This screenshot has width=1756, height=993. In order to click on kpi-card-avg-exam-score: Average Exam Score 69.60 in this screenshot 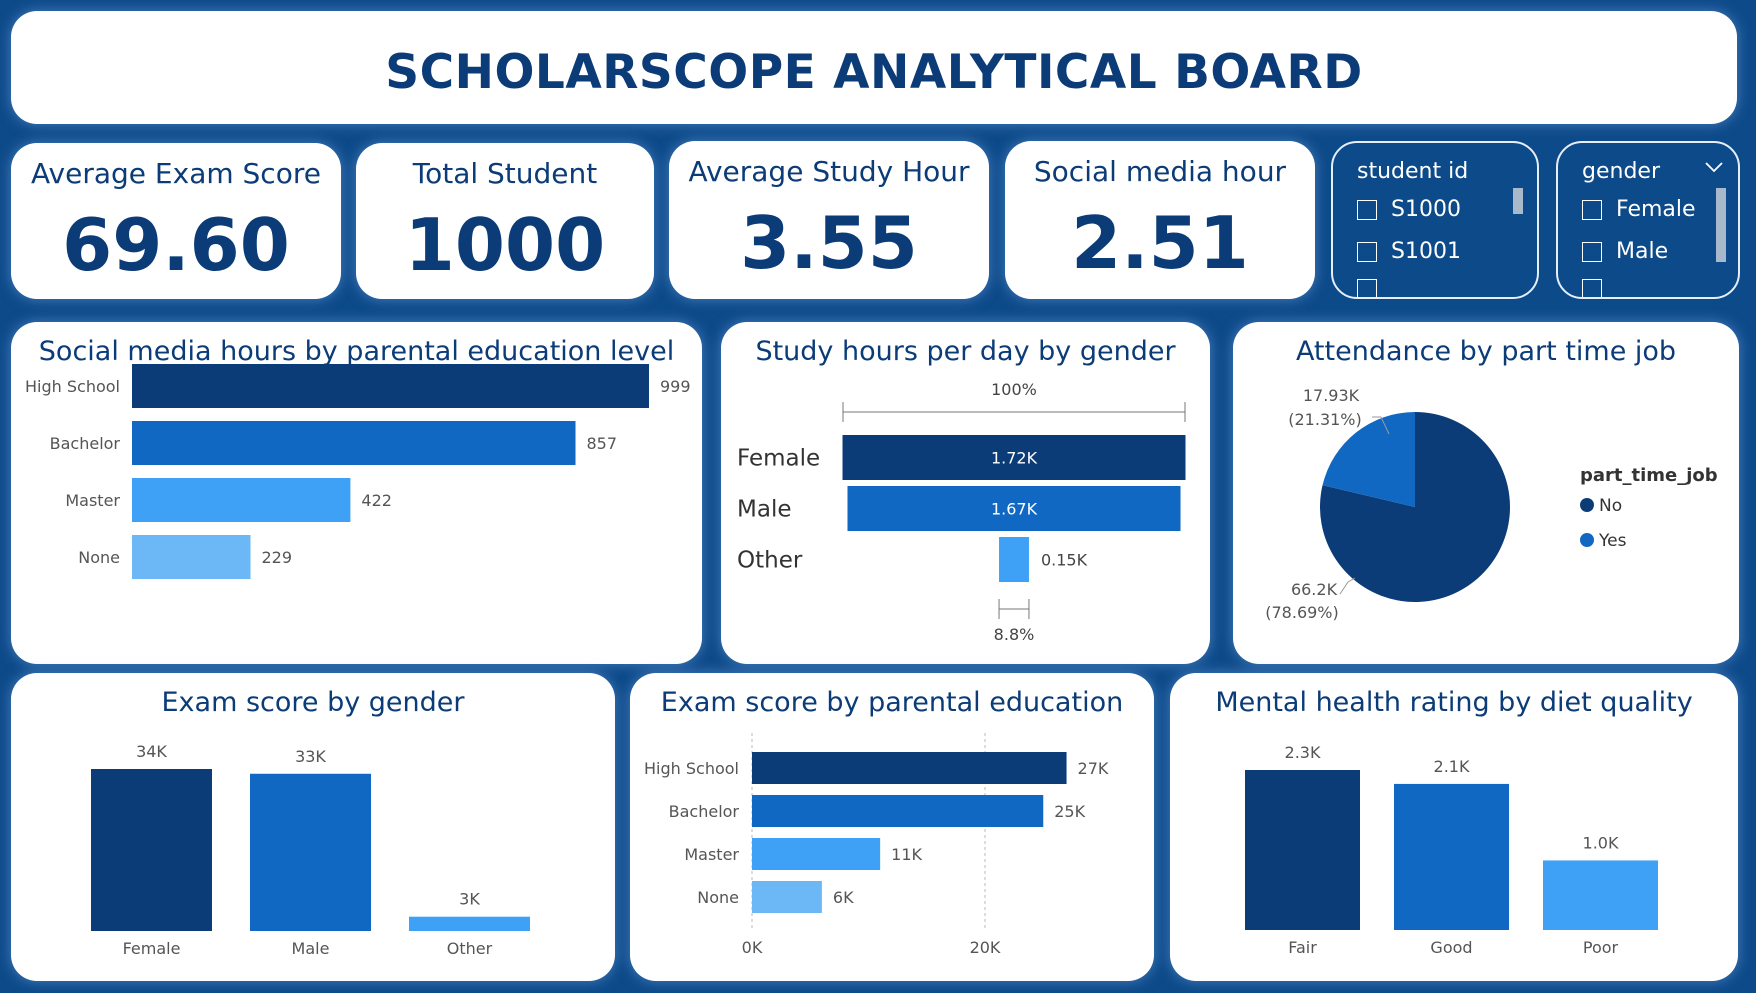, I will do `click(176, 221)`.